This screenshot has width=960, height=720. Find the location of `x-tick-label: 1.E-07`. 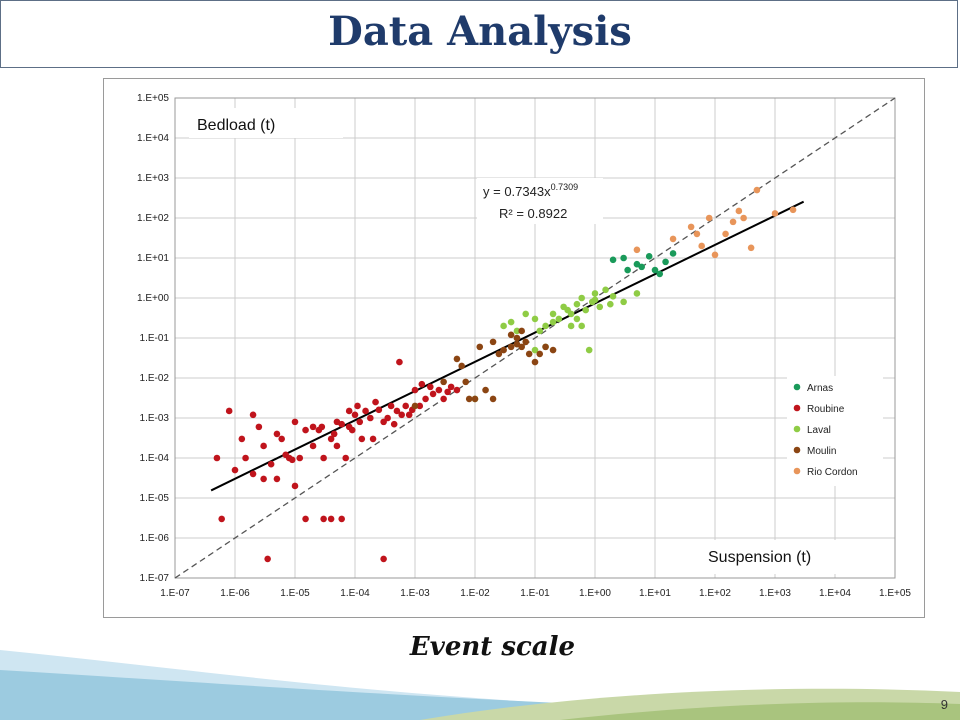

x-tick-label: 1.E-07 is located at coordinates (175, 593).